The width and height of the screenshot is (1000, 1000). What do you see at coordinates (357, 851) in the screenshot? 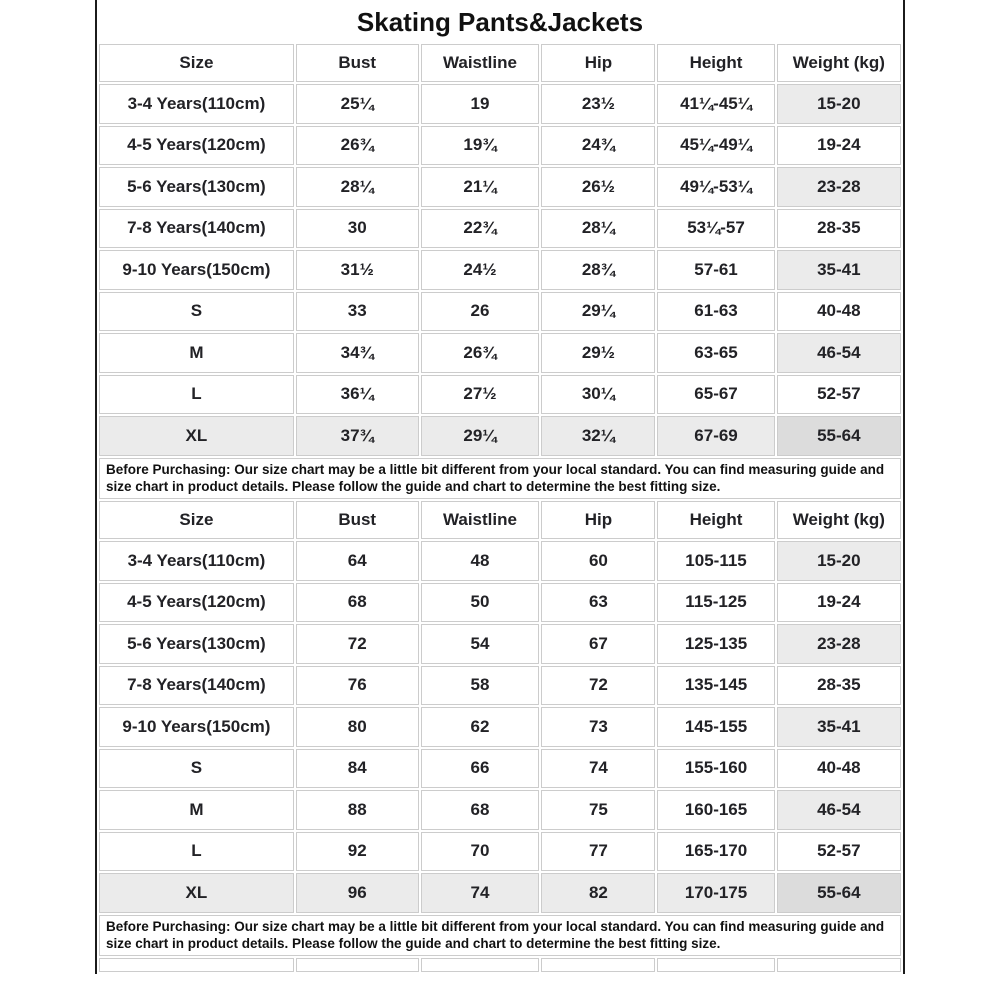
I see `bust-cell: 92` at bounding box center [357, 851].